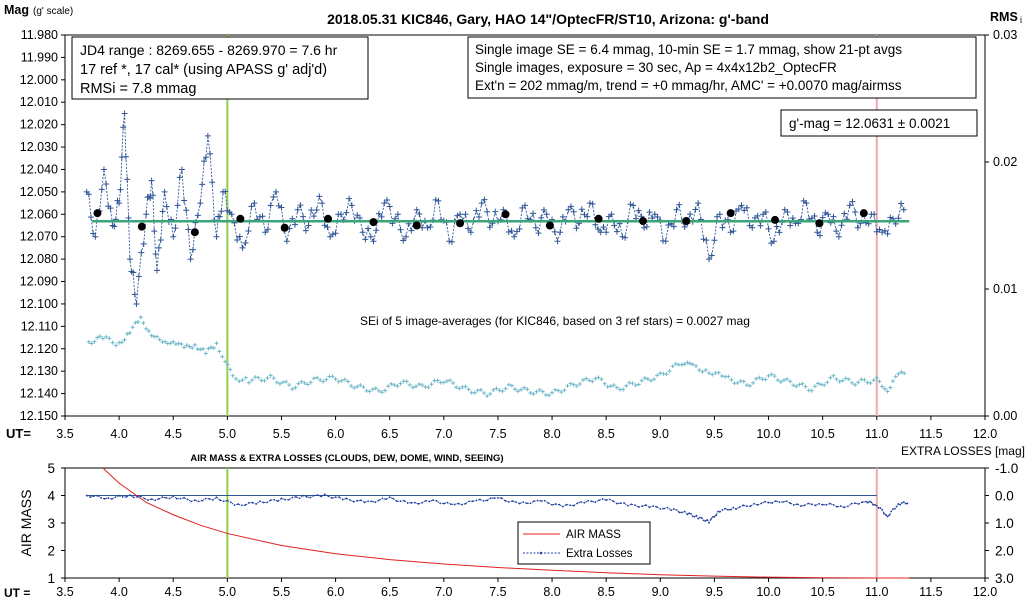 This screenshot has width=1033, height=607. Describe the element at coordinates (39, 125) in the screenshot. I see `y-tick-label: 12.020` at that location.